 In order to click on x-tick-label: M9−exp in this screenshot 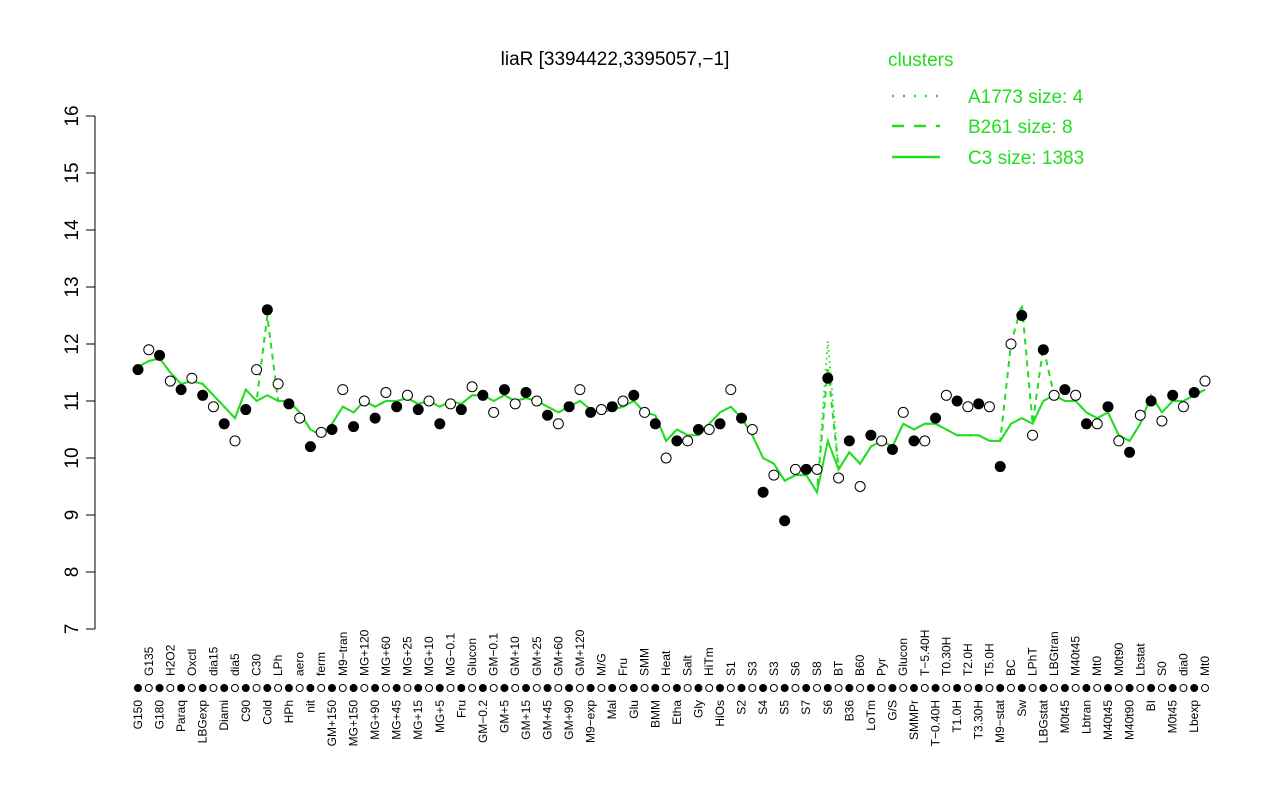, I will do `click(591, 721)`.